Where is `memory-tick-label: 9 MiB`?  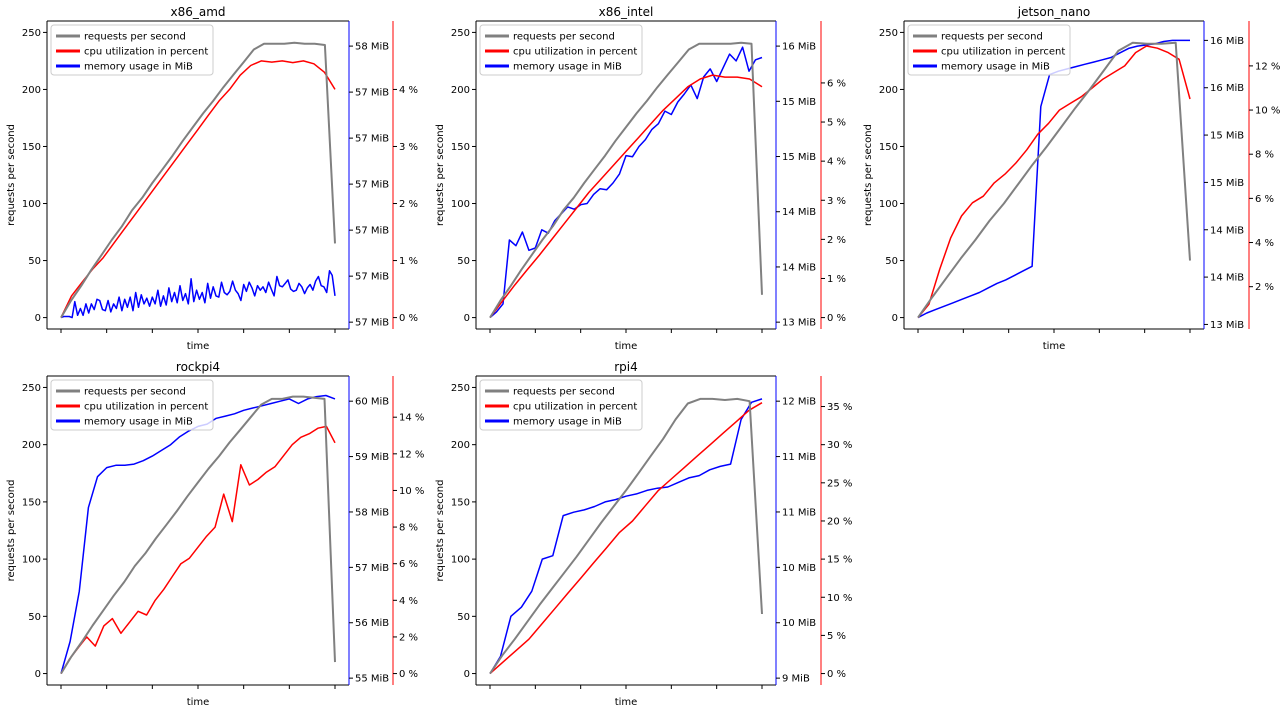 memory-tick-label: 9 MiB is located at coordinates (796, 679).